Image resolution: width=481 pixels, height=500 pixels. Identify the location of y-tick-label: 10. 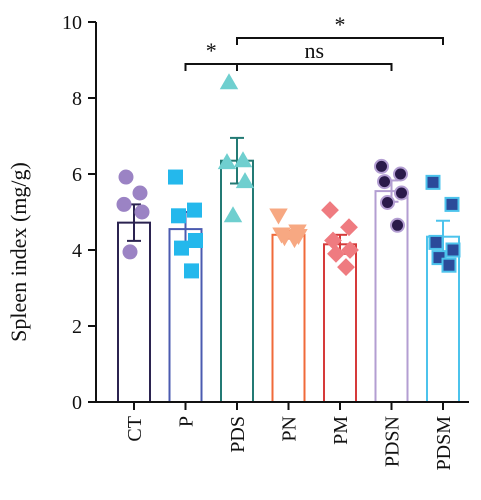
(72, 23).